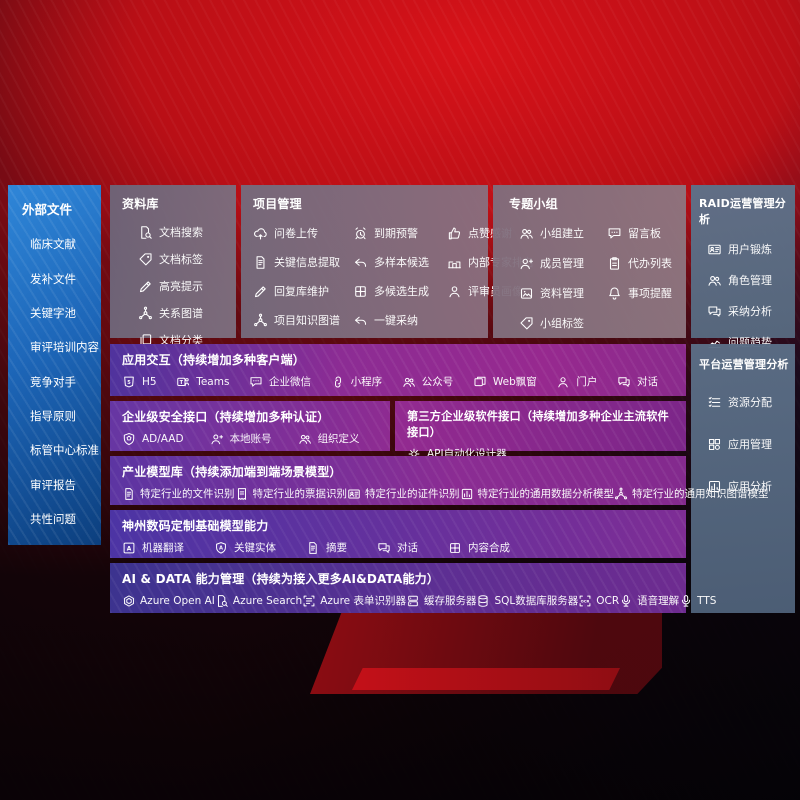 This screenshot has height=800, width=800. What do you see at coordinates (53, 278) in the screenshot?
I see `sidebar-item-label: 发补文件` at bounding box center [53, 278].